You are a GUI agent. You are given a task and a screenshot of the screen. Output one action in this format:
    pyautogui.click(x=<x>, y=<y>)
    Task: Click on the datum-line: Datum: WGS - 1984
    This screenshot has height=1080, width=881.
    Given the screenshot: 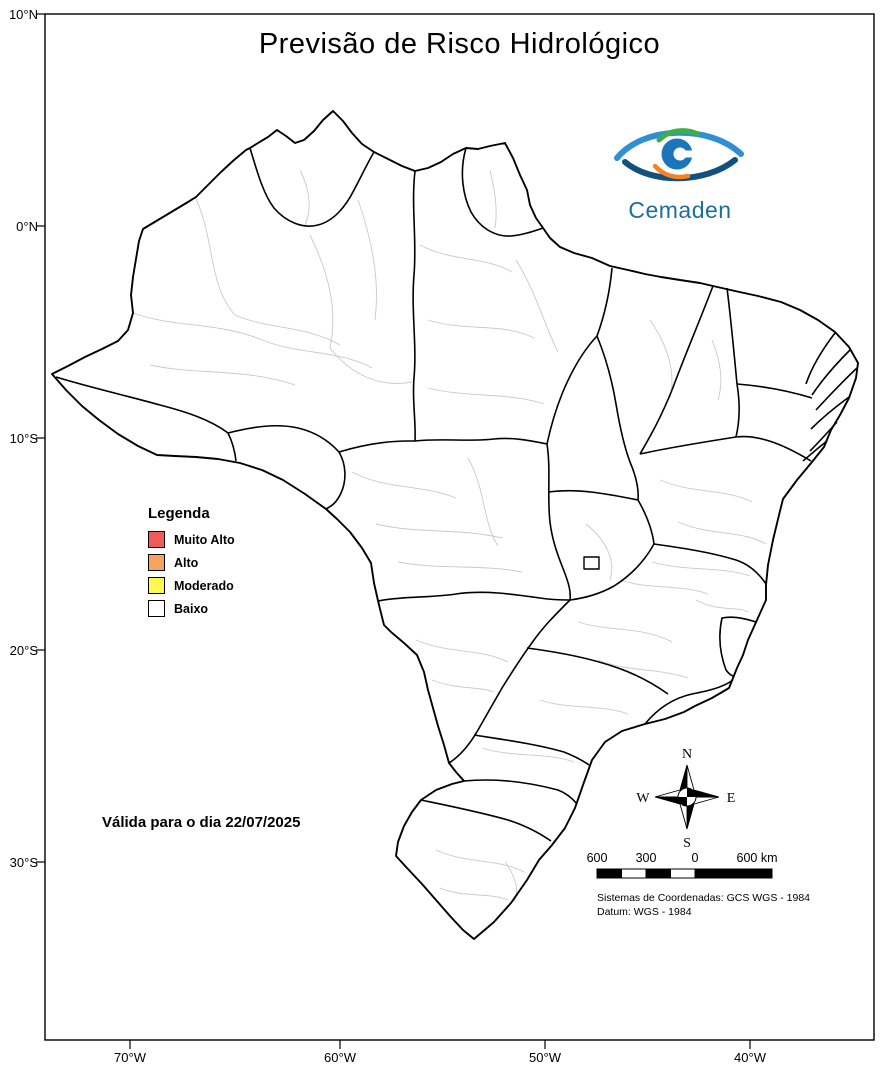 What is the action you would take?
    pyautogui.click(x=644, y=912)
    